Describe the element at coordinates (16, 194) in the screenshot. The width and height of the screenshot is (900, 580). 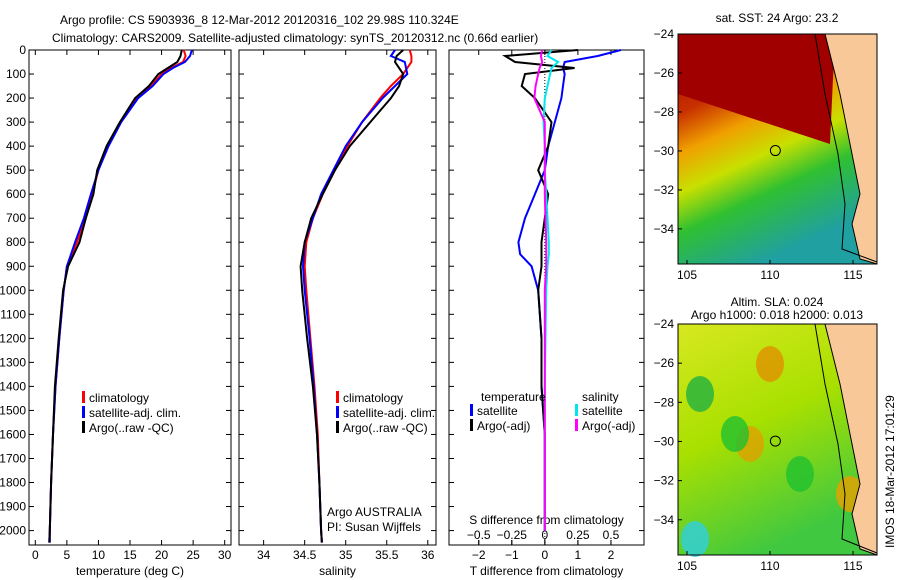
I see `y-tick-label: 600` at that location.